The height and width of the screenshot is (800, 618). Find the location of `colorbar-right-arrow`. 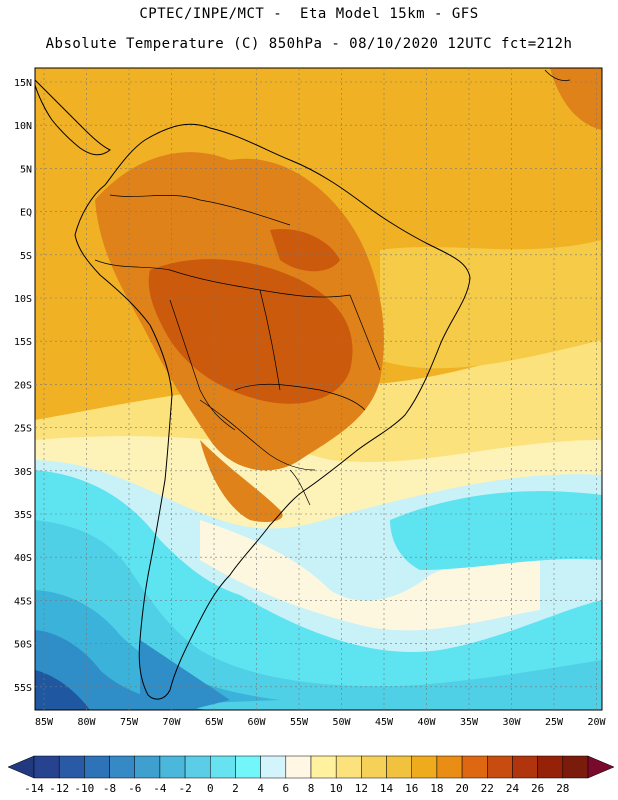

colorbar-right-arrow is located at coordinates (601, 767).